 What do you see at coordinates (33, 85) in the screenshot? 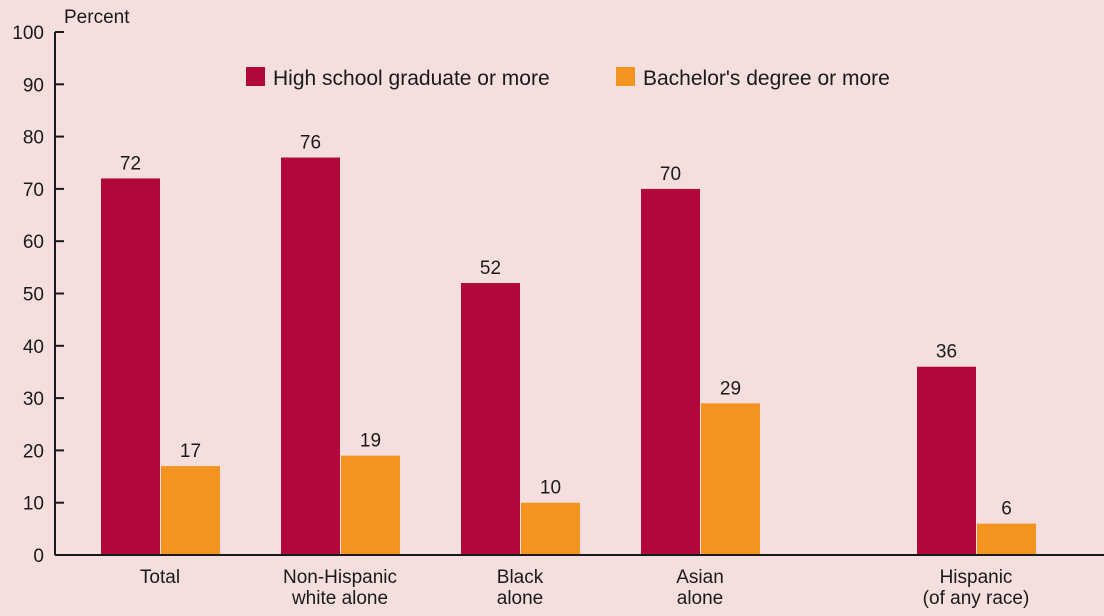
I see `y-tick-label: 90` at bounding box center [33, 85].